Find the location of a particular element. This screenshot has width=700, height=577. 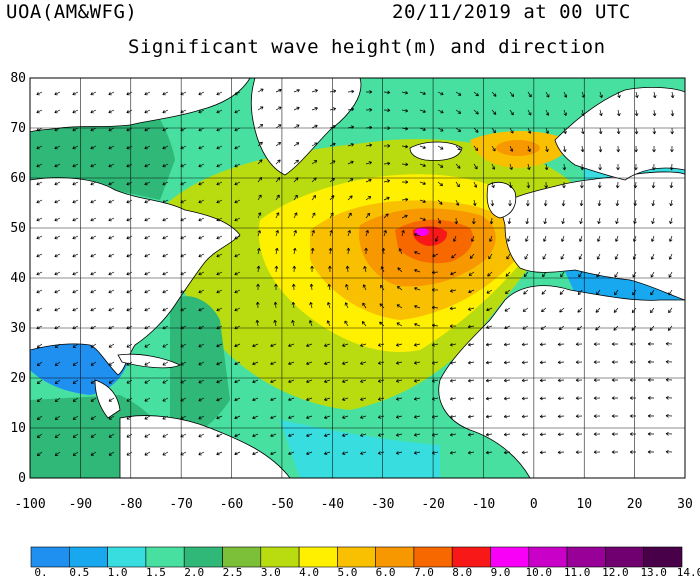

latitude-tick-label: 60 is located at coordinates (18, 178).